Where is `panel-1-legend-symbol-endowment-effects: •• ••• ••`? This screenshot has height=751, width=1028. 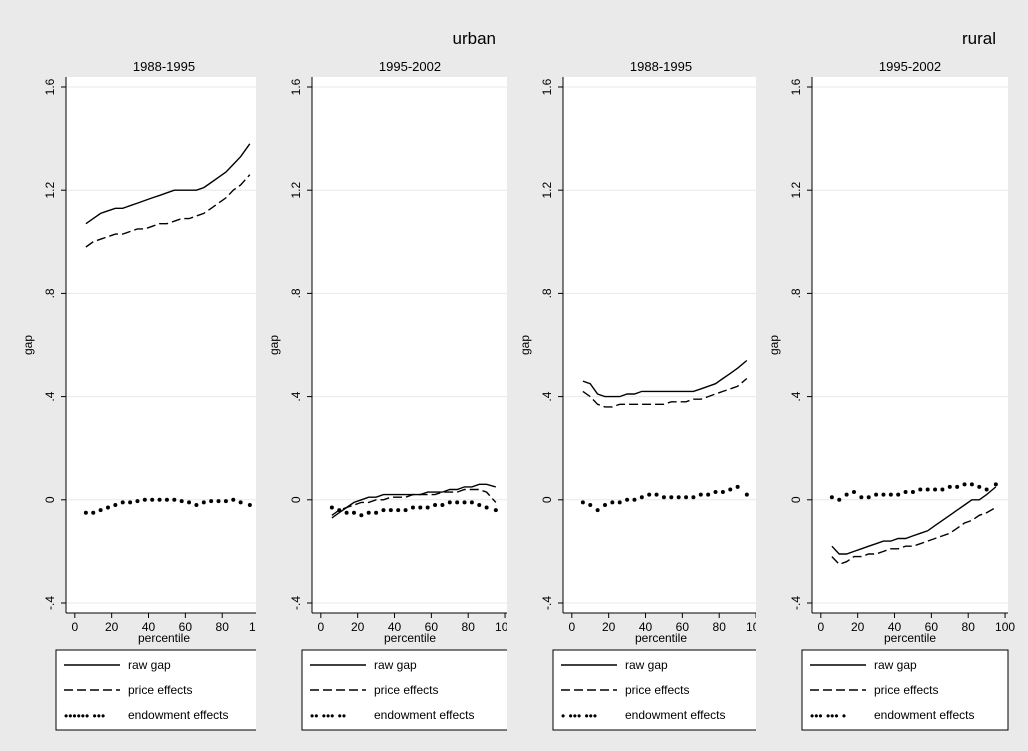
panel-1-legend-symbol-endowment-effects: •• ••• •• is located at coordinates (328, 716).